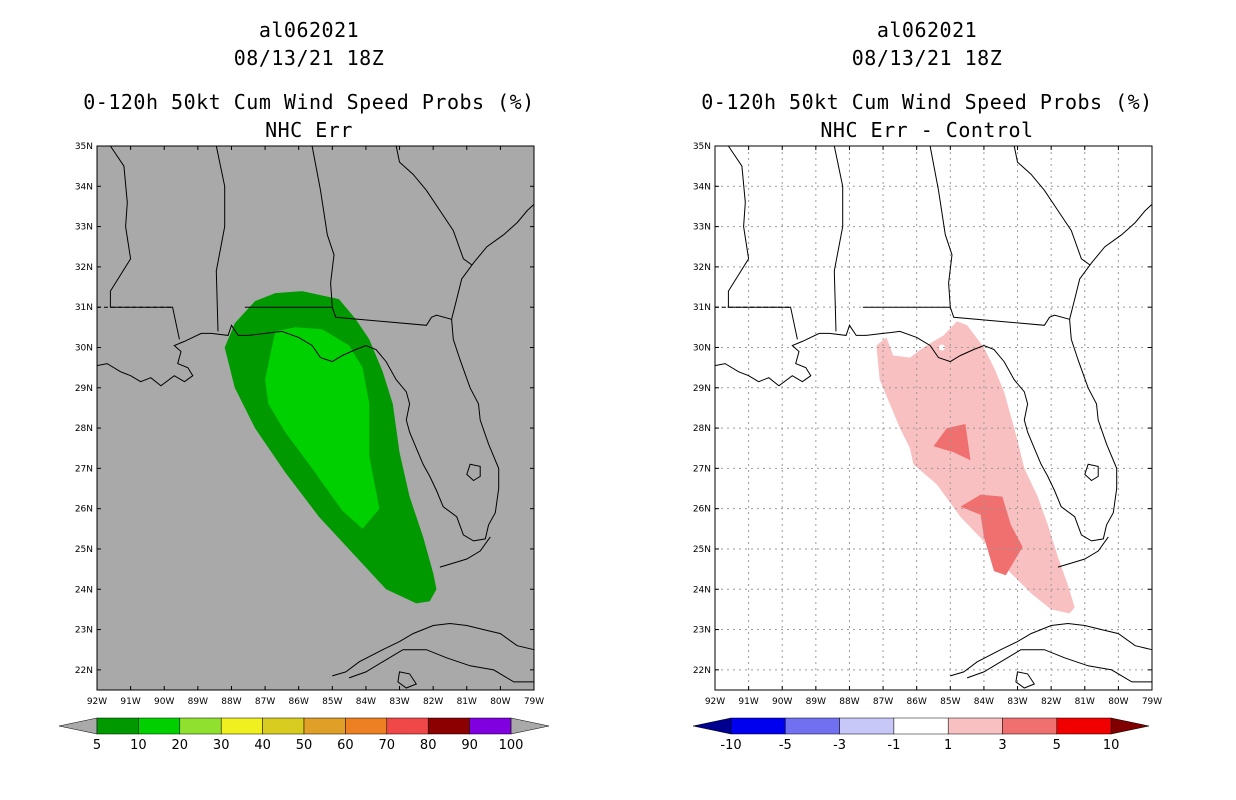 Image resolution: width=1236 pixels, height=800 pixels. What do you see at coordinates (730, 745) in the screenshot?
I see `legend-label: -10` at bounding box center [730, 745].